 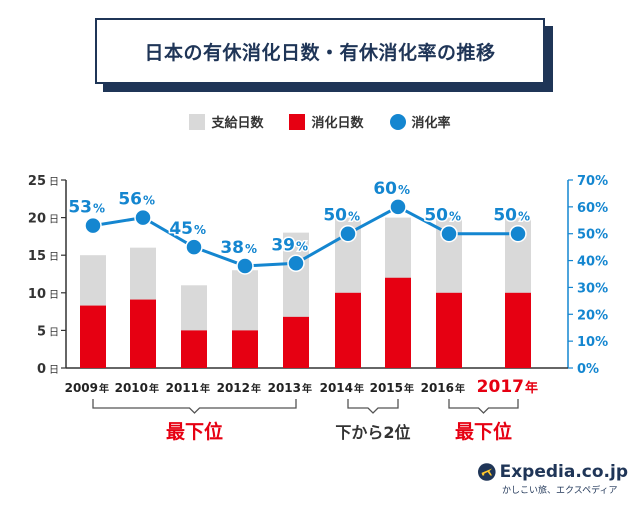 I want to click on legend-swatch-total, so click(x=197, y=121).